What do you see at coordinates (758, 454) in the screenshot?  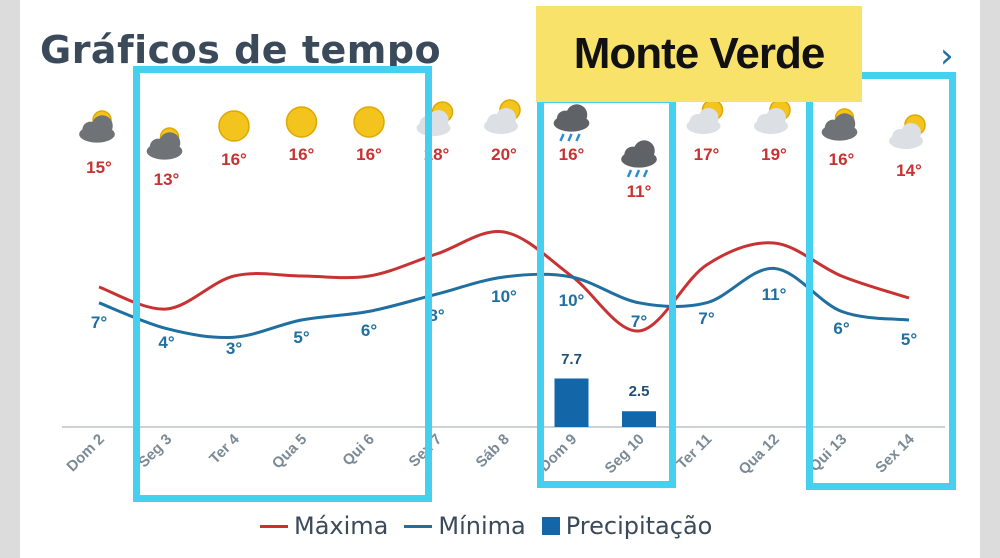 I see `x-tick-label-10: Qua 12` at bounding box center [758, 454].